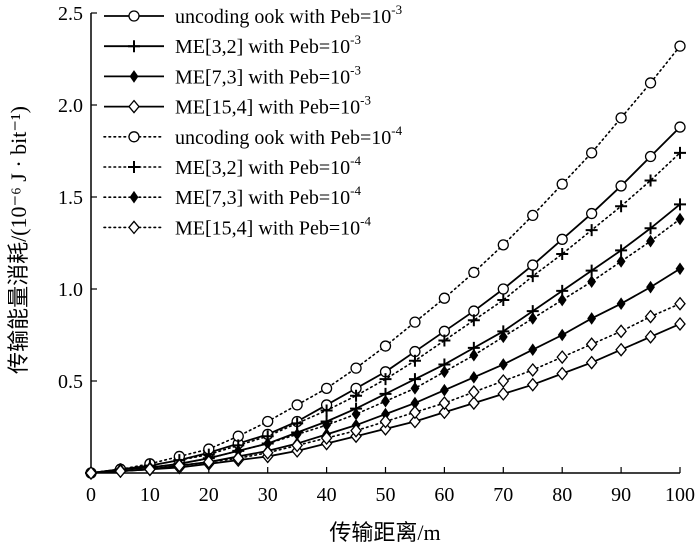 The width and height of the screenshot is (700, 551). Describe the element at coordinates (288, 15) in the screenshot. I see `legend-label: uncoding ook with Peb=10-3` at that location.